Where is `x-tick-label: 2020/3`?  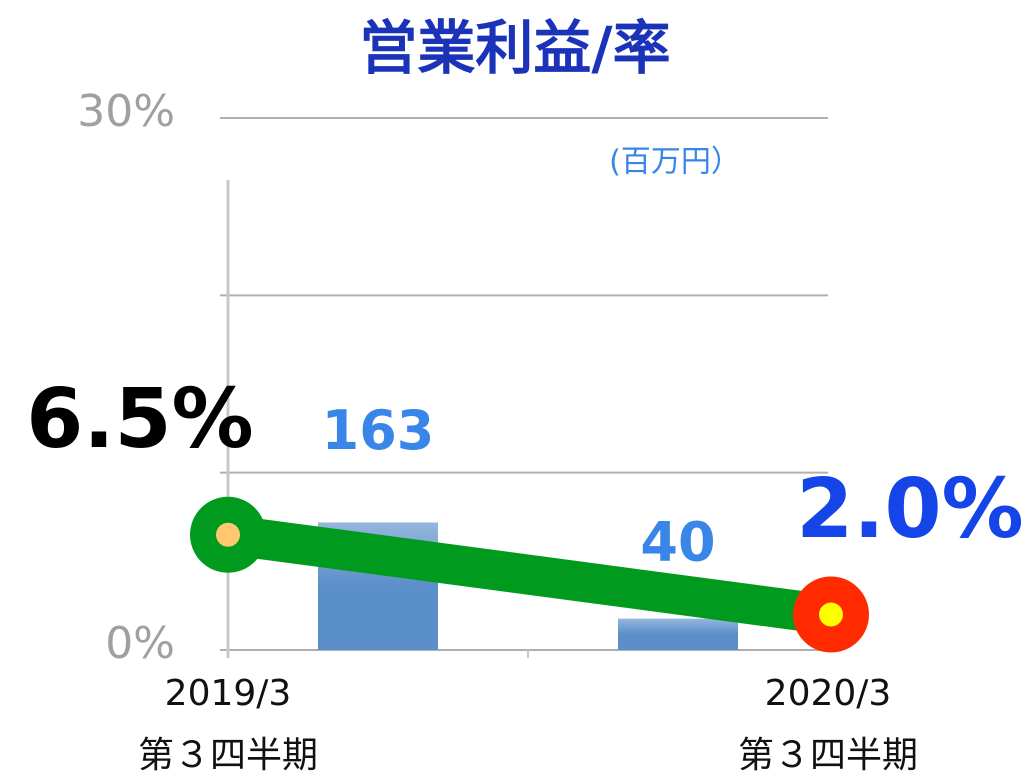
x-tick-label: 2020/3 is located at coordinates (828, 693).